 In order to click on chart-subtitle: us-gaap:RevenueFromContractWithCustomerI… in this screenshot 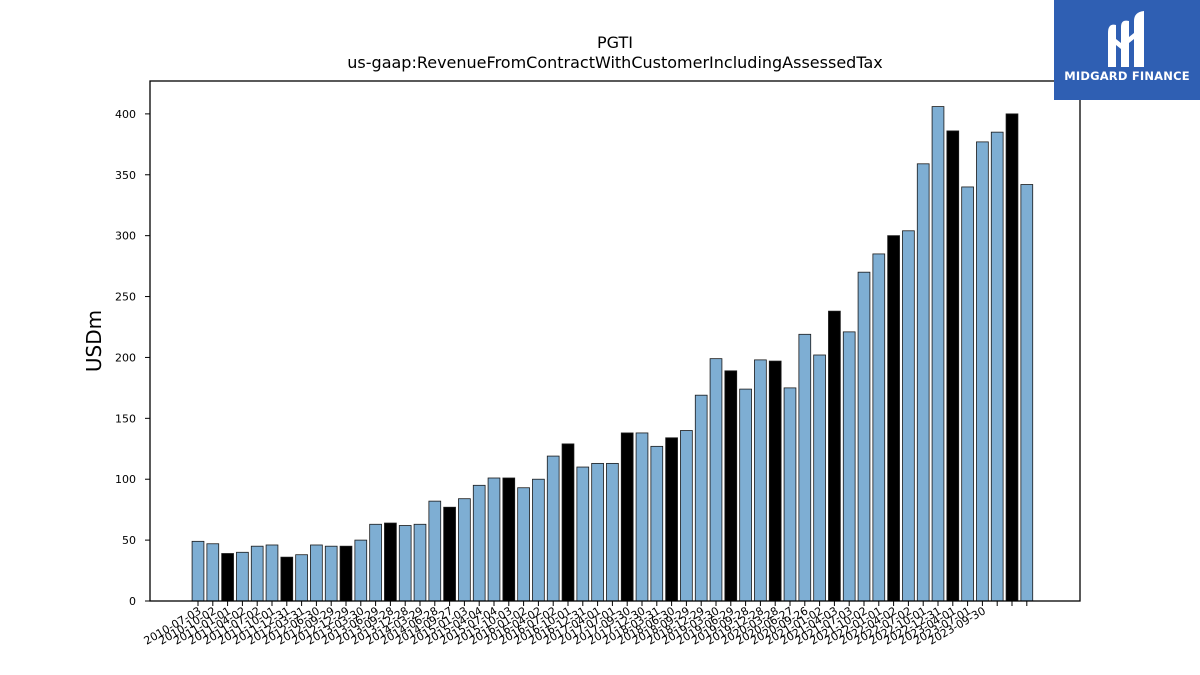, I will do `click(614, 62)`.